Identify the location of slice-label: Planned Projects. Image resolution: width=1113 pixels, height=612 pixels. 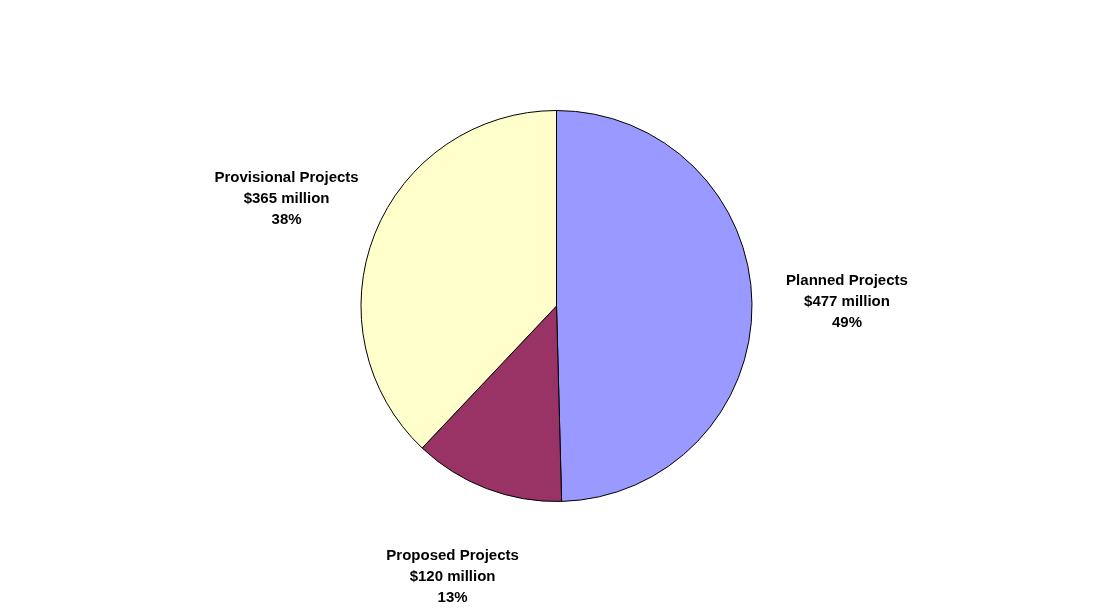
(847, 280).